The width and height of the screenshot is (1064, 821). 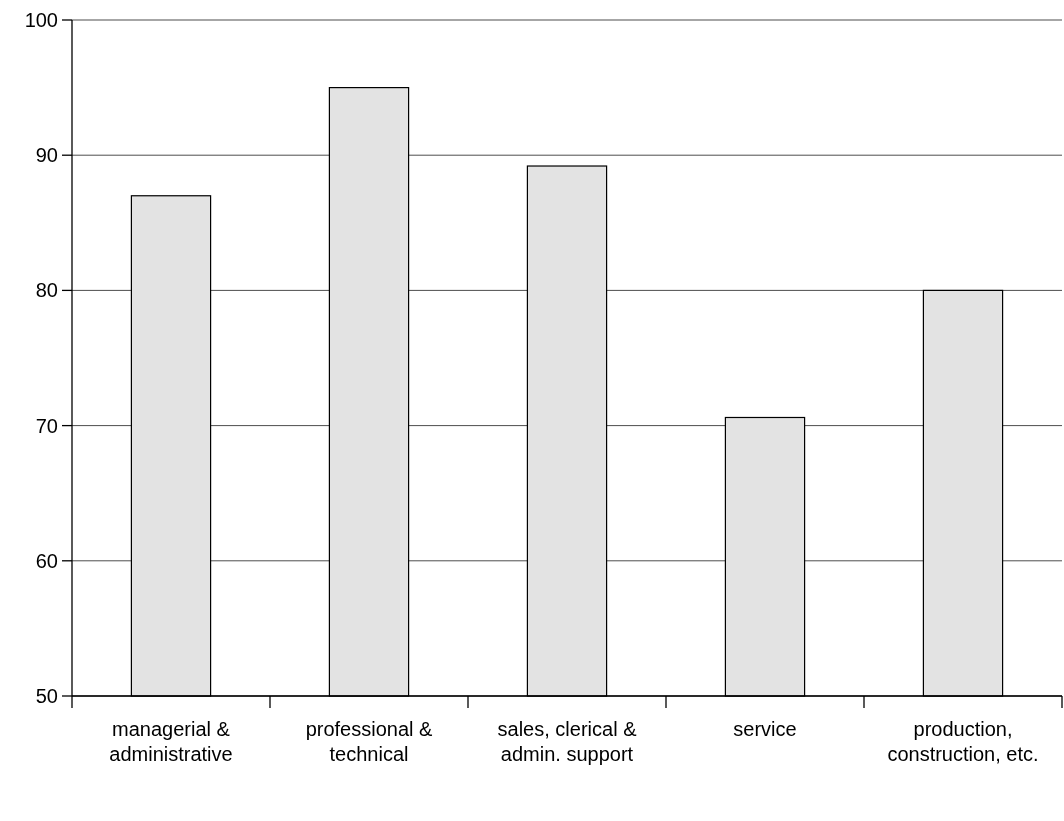 What do you see at coordinates (46, 290) in the screenshot?
I see `y-tick-label: 80` at bounding box center [46, 290].